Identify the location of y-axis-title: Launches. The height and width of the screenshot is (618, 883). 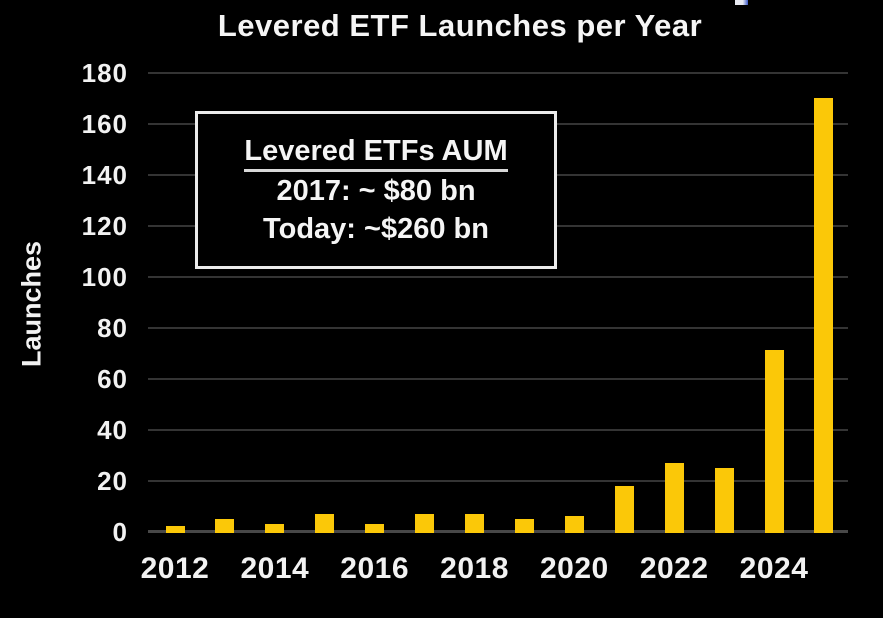
(31, 304).